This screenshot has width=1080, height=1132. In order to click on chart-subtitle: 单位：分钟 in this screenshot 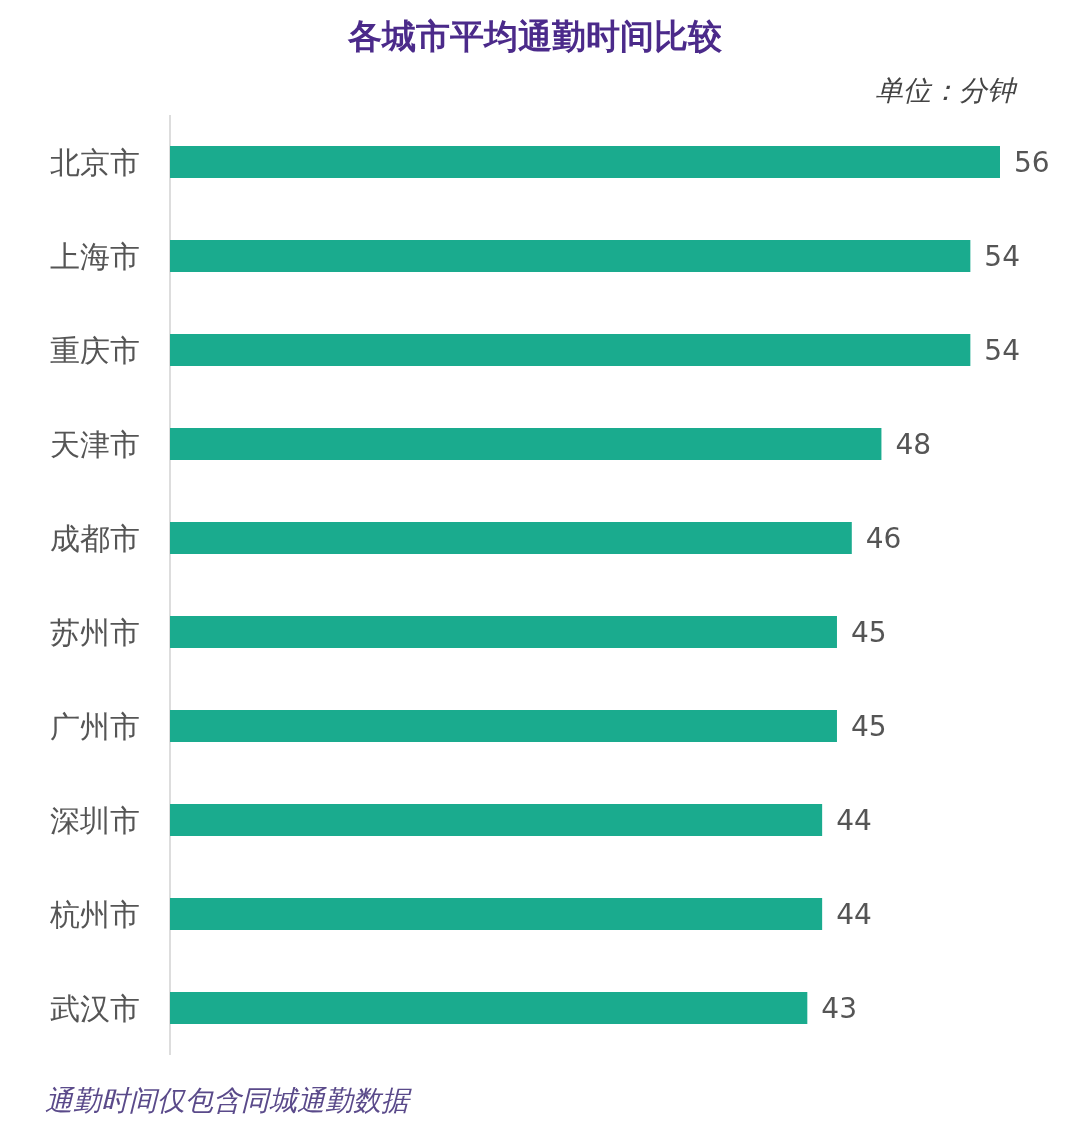, I will do `click(946, 90)`.